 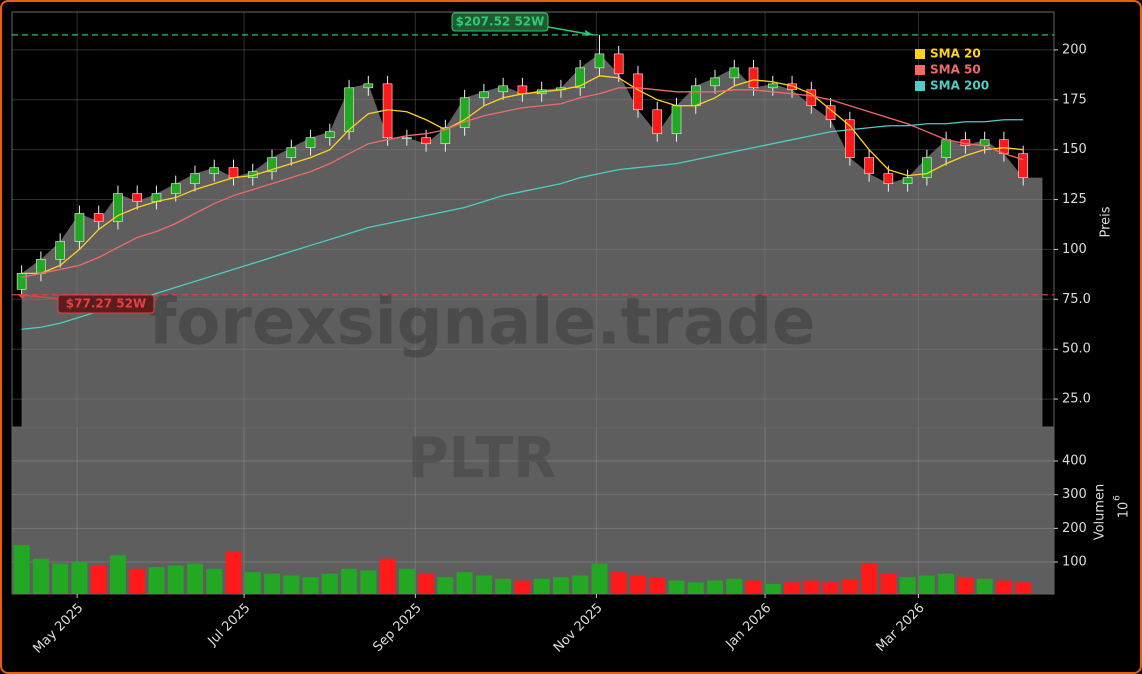 What do you see at coordinates (1074, 149) in the screenshot?
I see `y-tick-label: 150` at bounding box center [1074, 149].